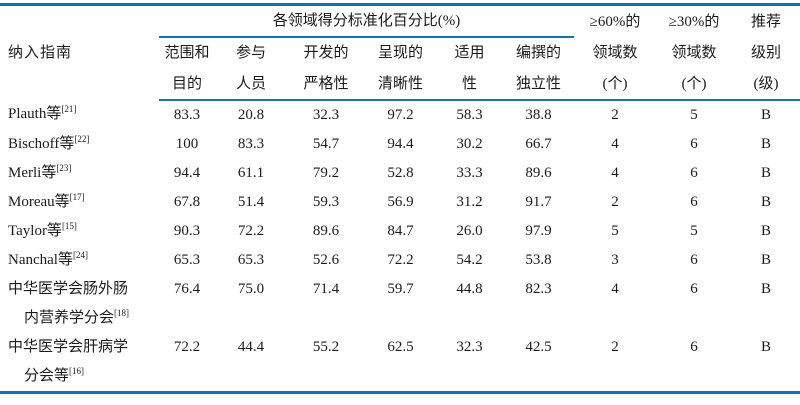  Describe the element at coordinates (187, 144) in the screenshot. I see `cell-domain-score: 100` at that location.